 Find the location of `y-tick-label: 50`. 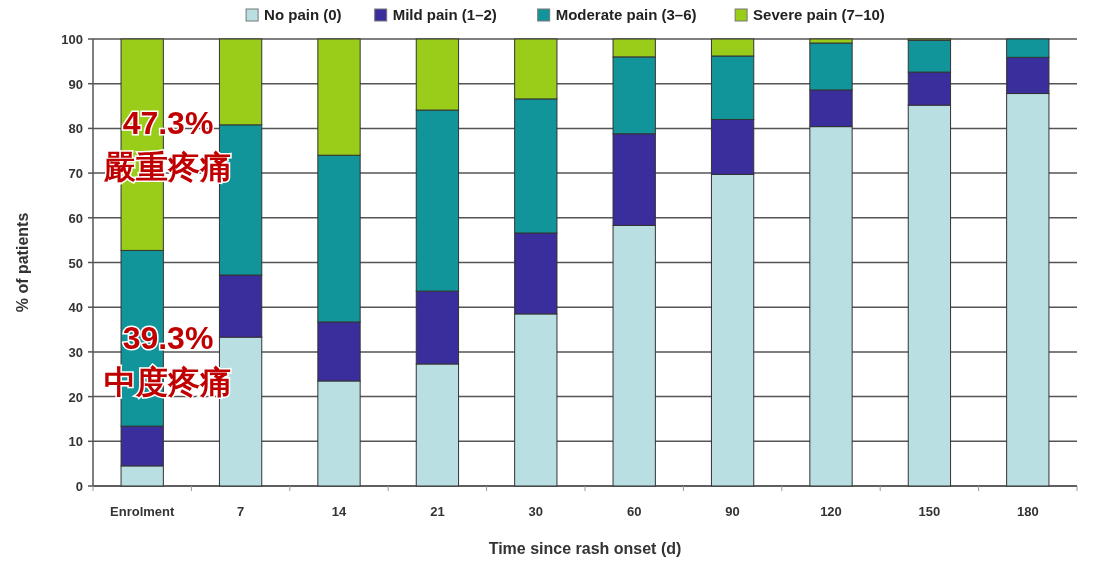

y-tick-label: 50 is located at coordinates (75, 263).